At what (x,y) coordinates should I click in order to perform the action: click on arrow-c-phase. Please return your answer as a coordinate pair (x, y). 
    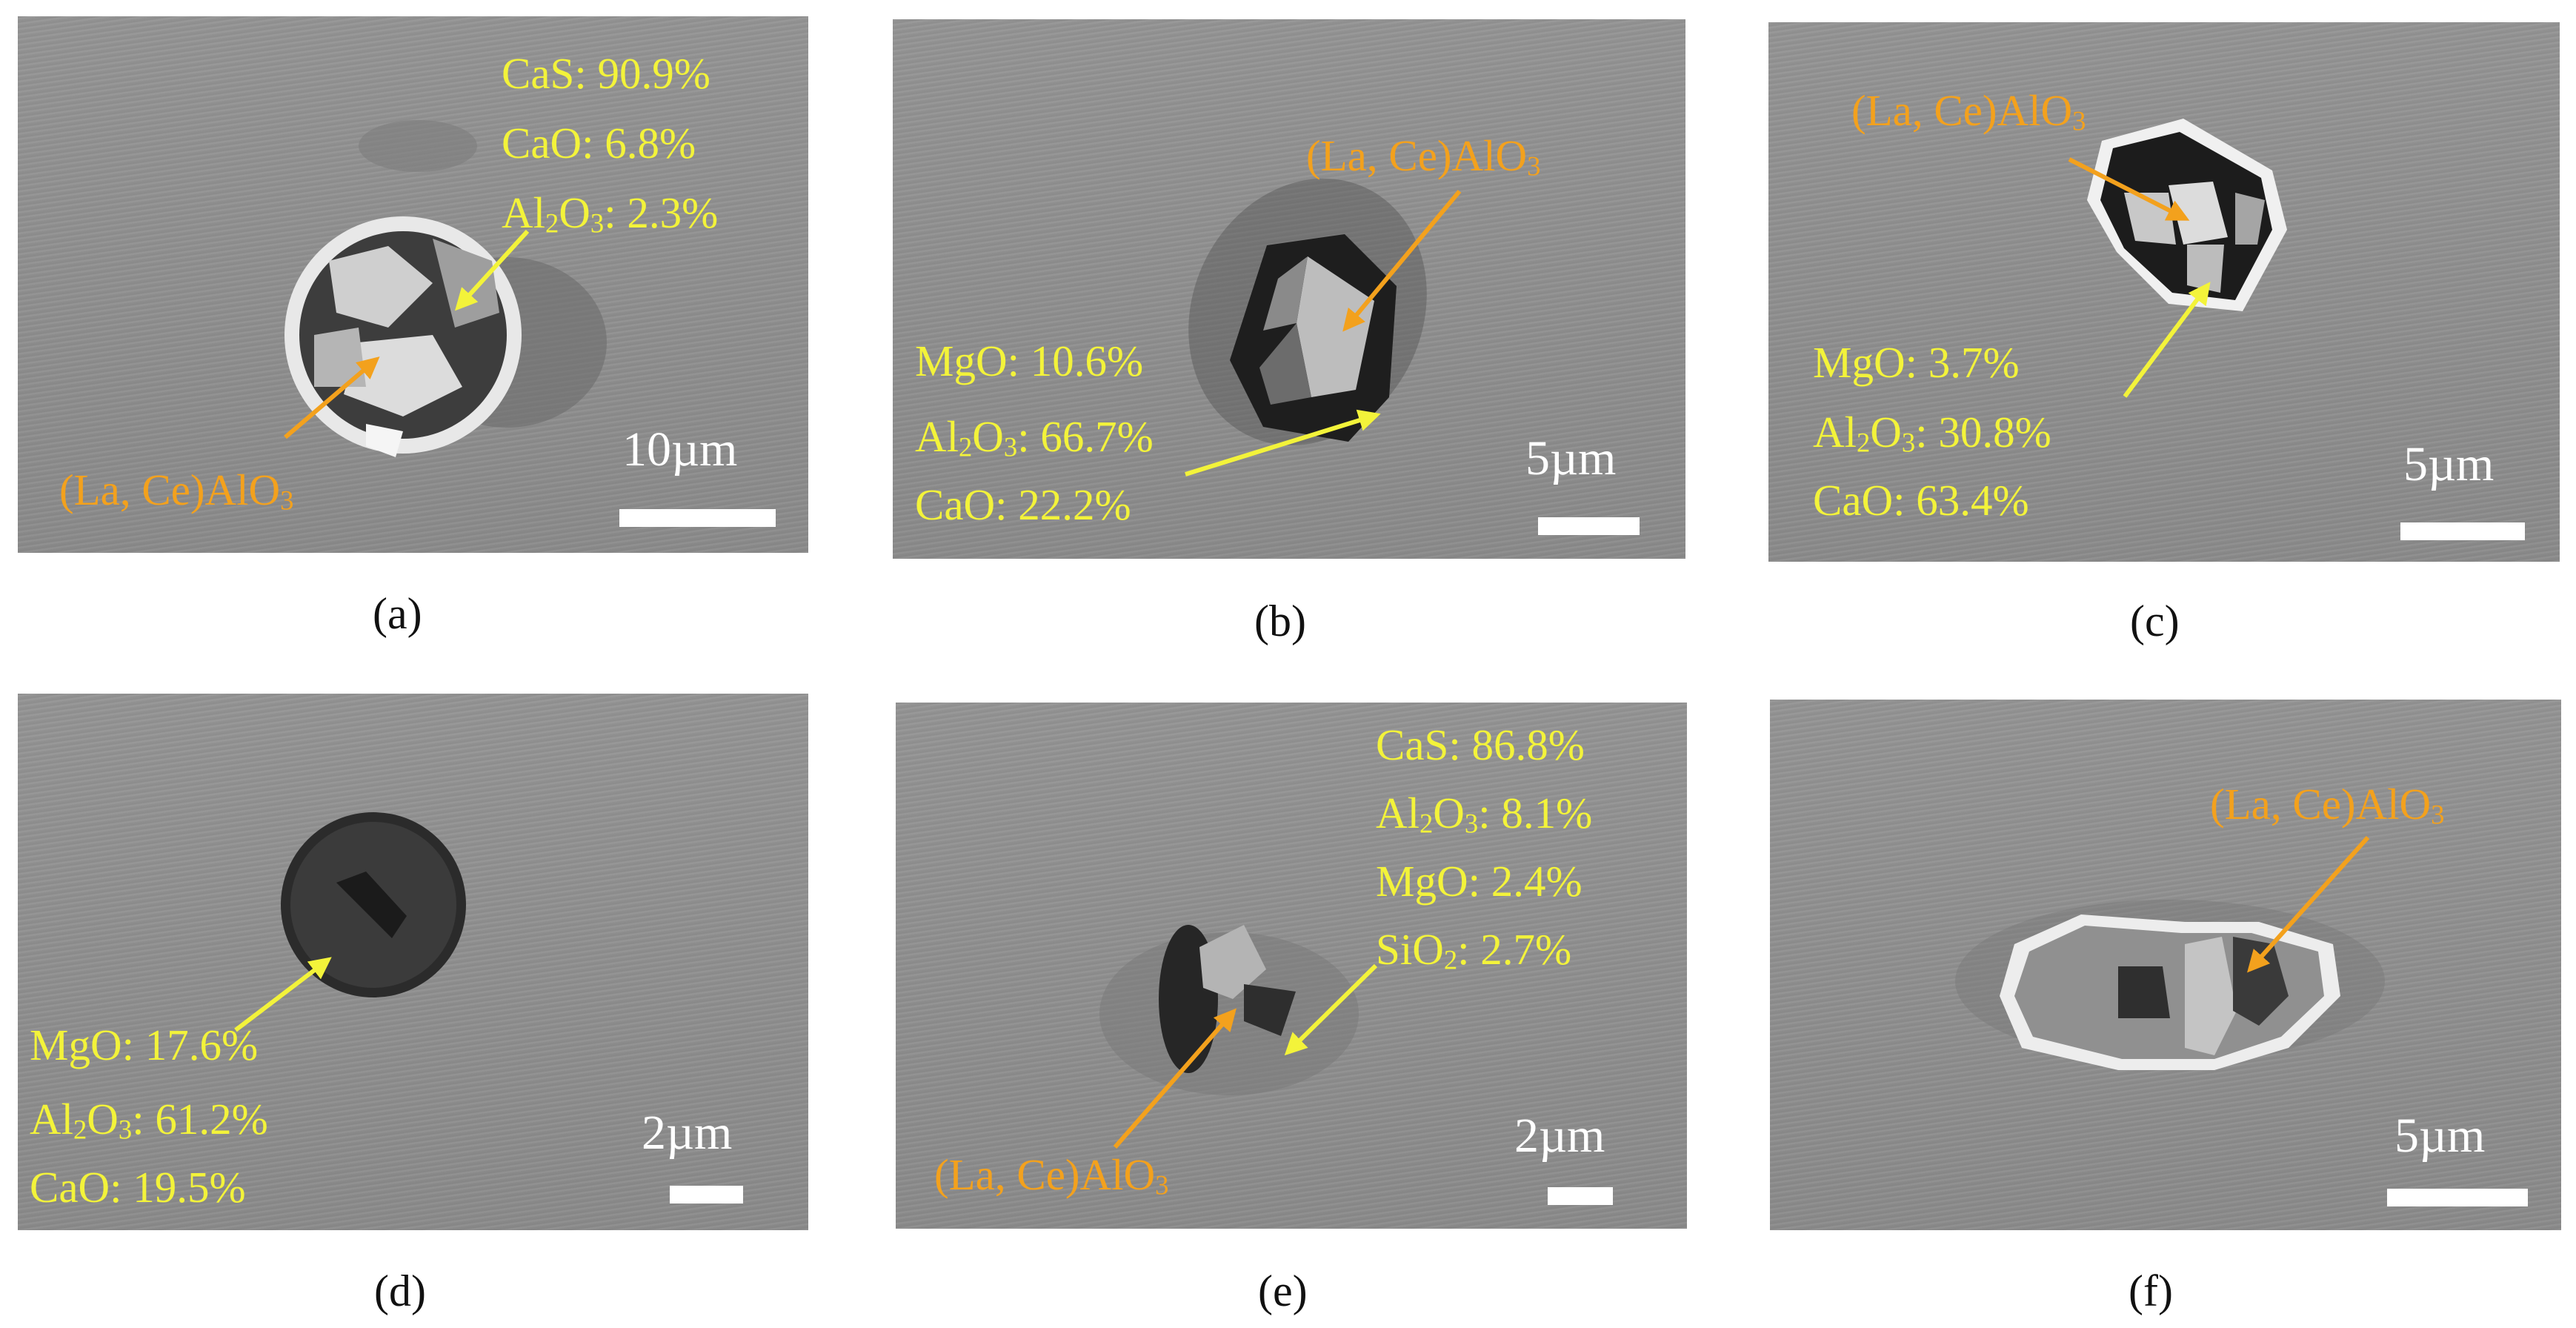
    Looking at the image, I should click on (2129, 189).